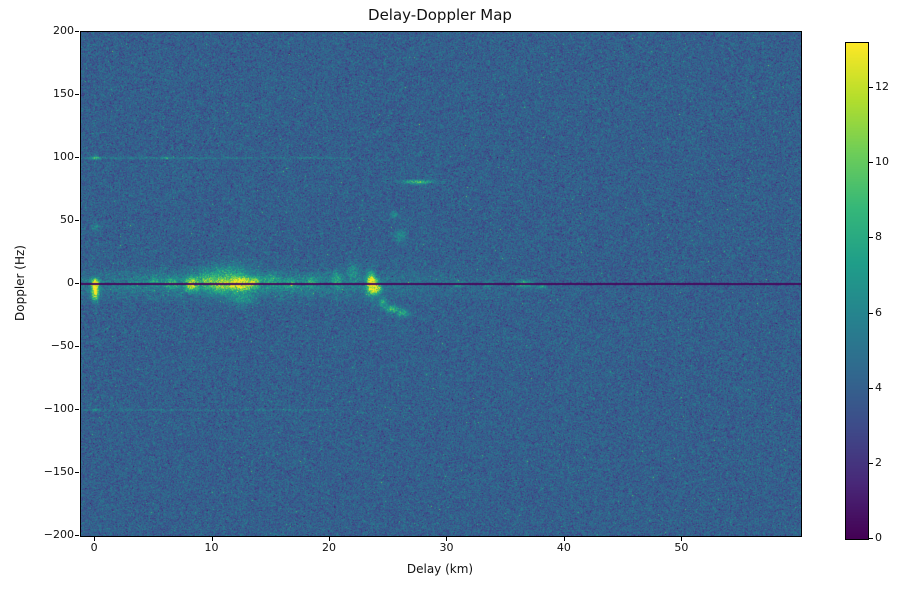 The width and height of the screenshot is (907, 590). Describe the element at coordinates (58, 408) in the screenshot. I see `y-tick-label: −100` at that location.